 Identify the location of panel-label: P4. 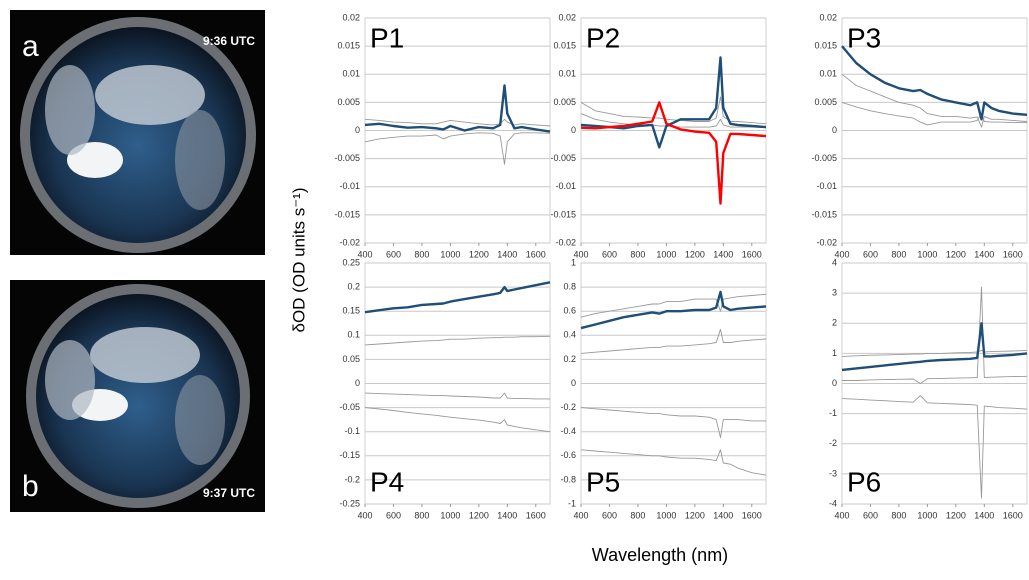
(387, 481).